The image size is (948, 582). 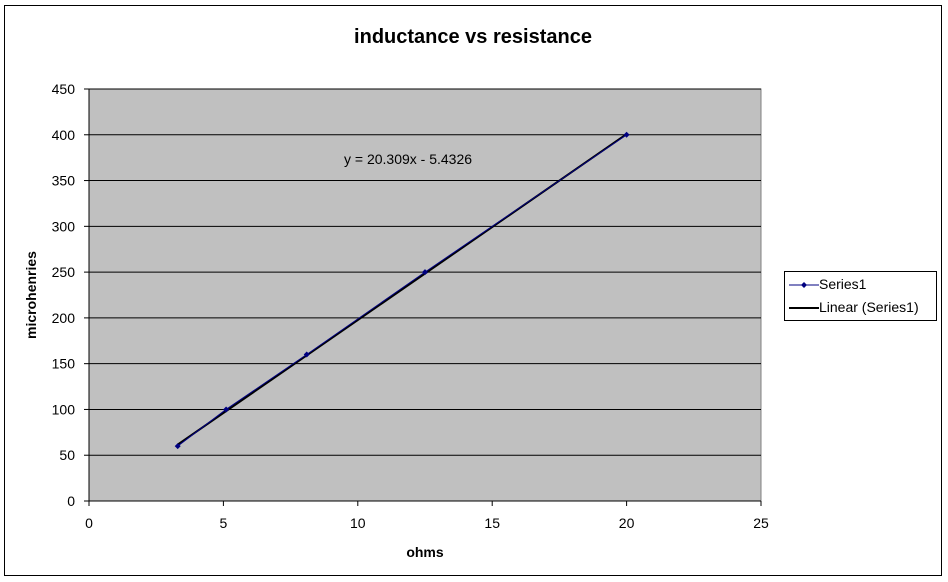 What do you see at coordinates (71, 501) in the screenshot?
I see `y-tick-label: 0` at bounding box center [71, 501].